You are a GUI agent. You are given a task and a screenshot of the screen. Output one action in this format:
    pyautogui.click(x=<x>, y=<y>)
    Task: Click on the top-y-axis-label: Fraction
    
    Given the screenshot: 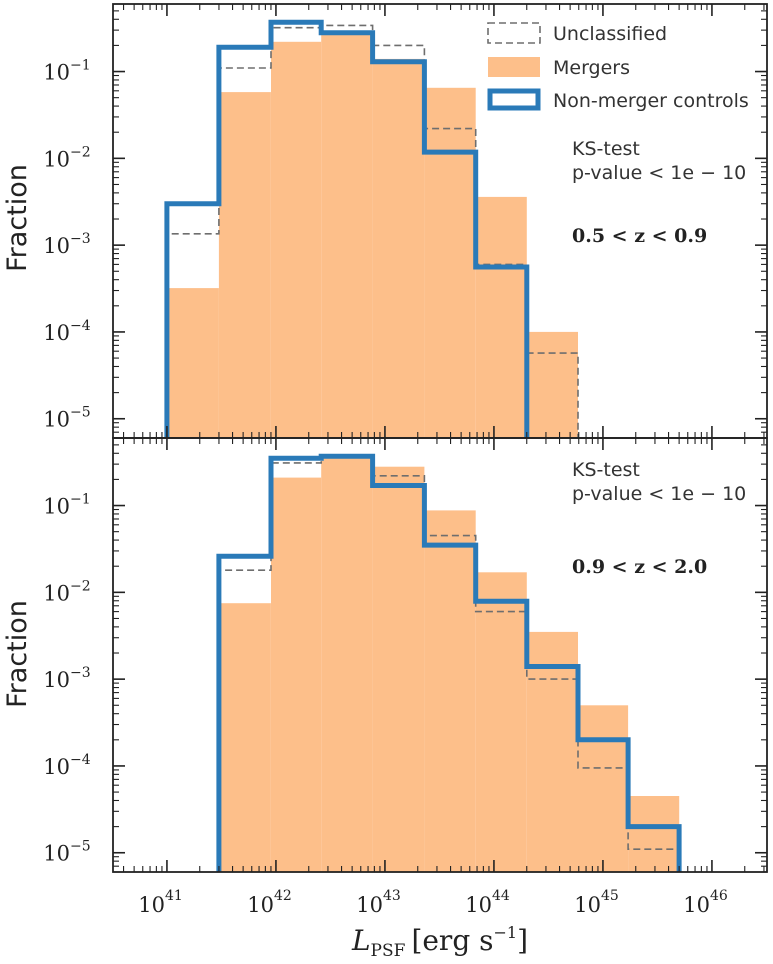 What is the action you would take?
    pyautogui.click(x=17, y=218)
    